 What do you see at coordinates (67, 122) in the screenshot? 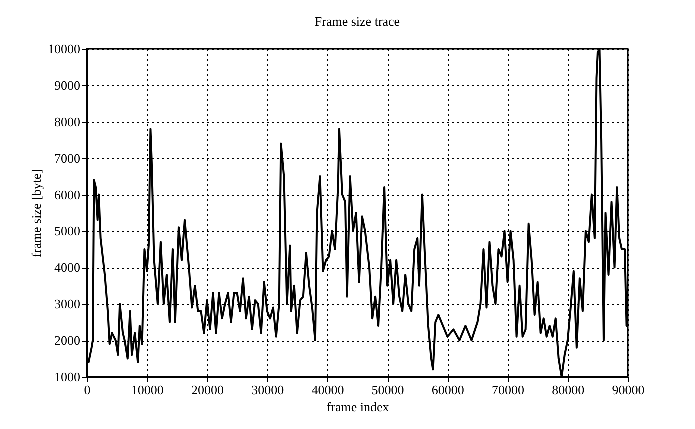
I see `y-tick-label: 8000` at bounding box center [67, 122].